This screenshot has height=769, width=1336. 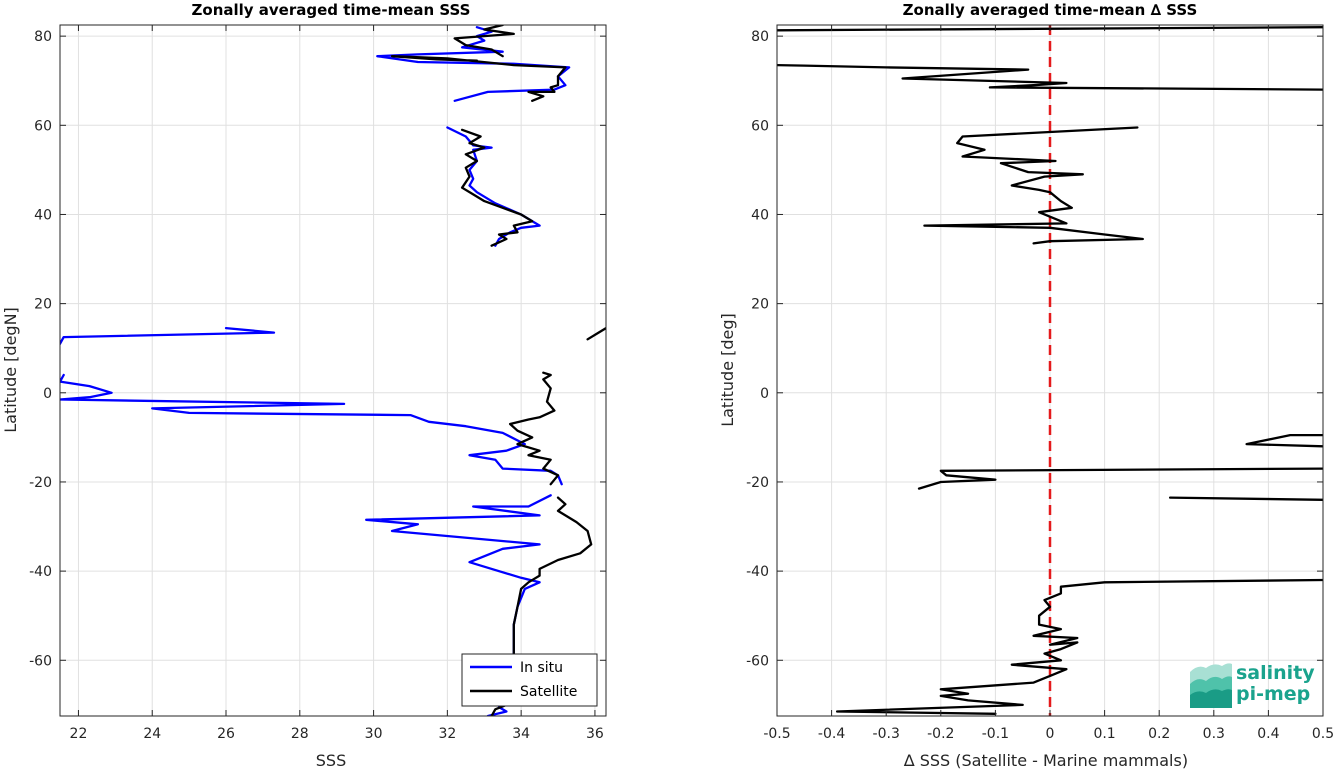 I want to click on x-tick-label: 22, so click(x=79, y=734).